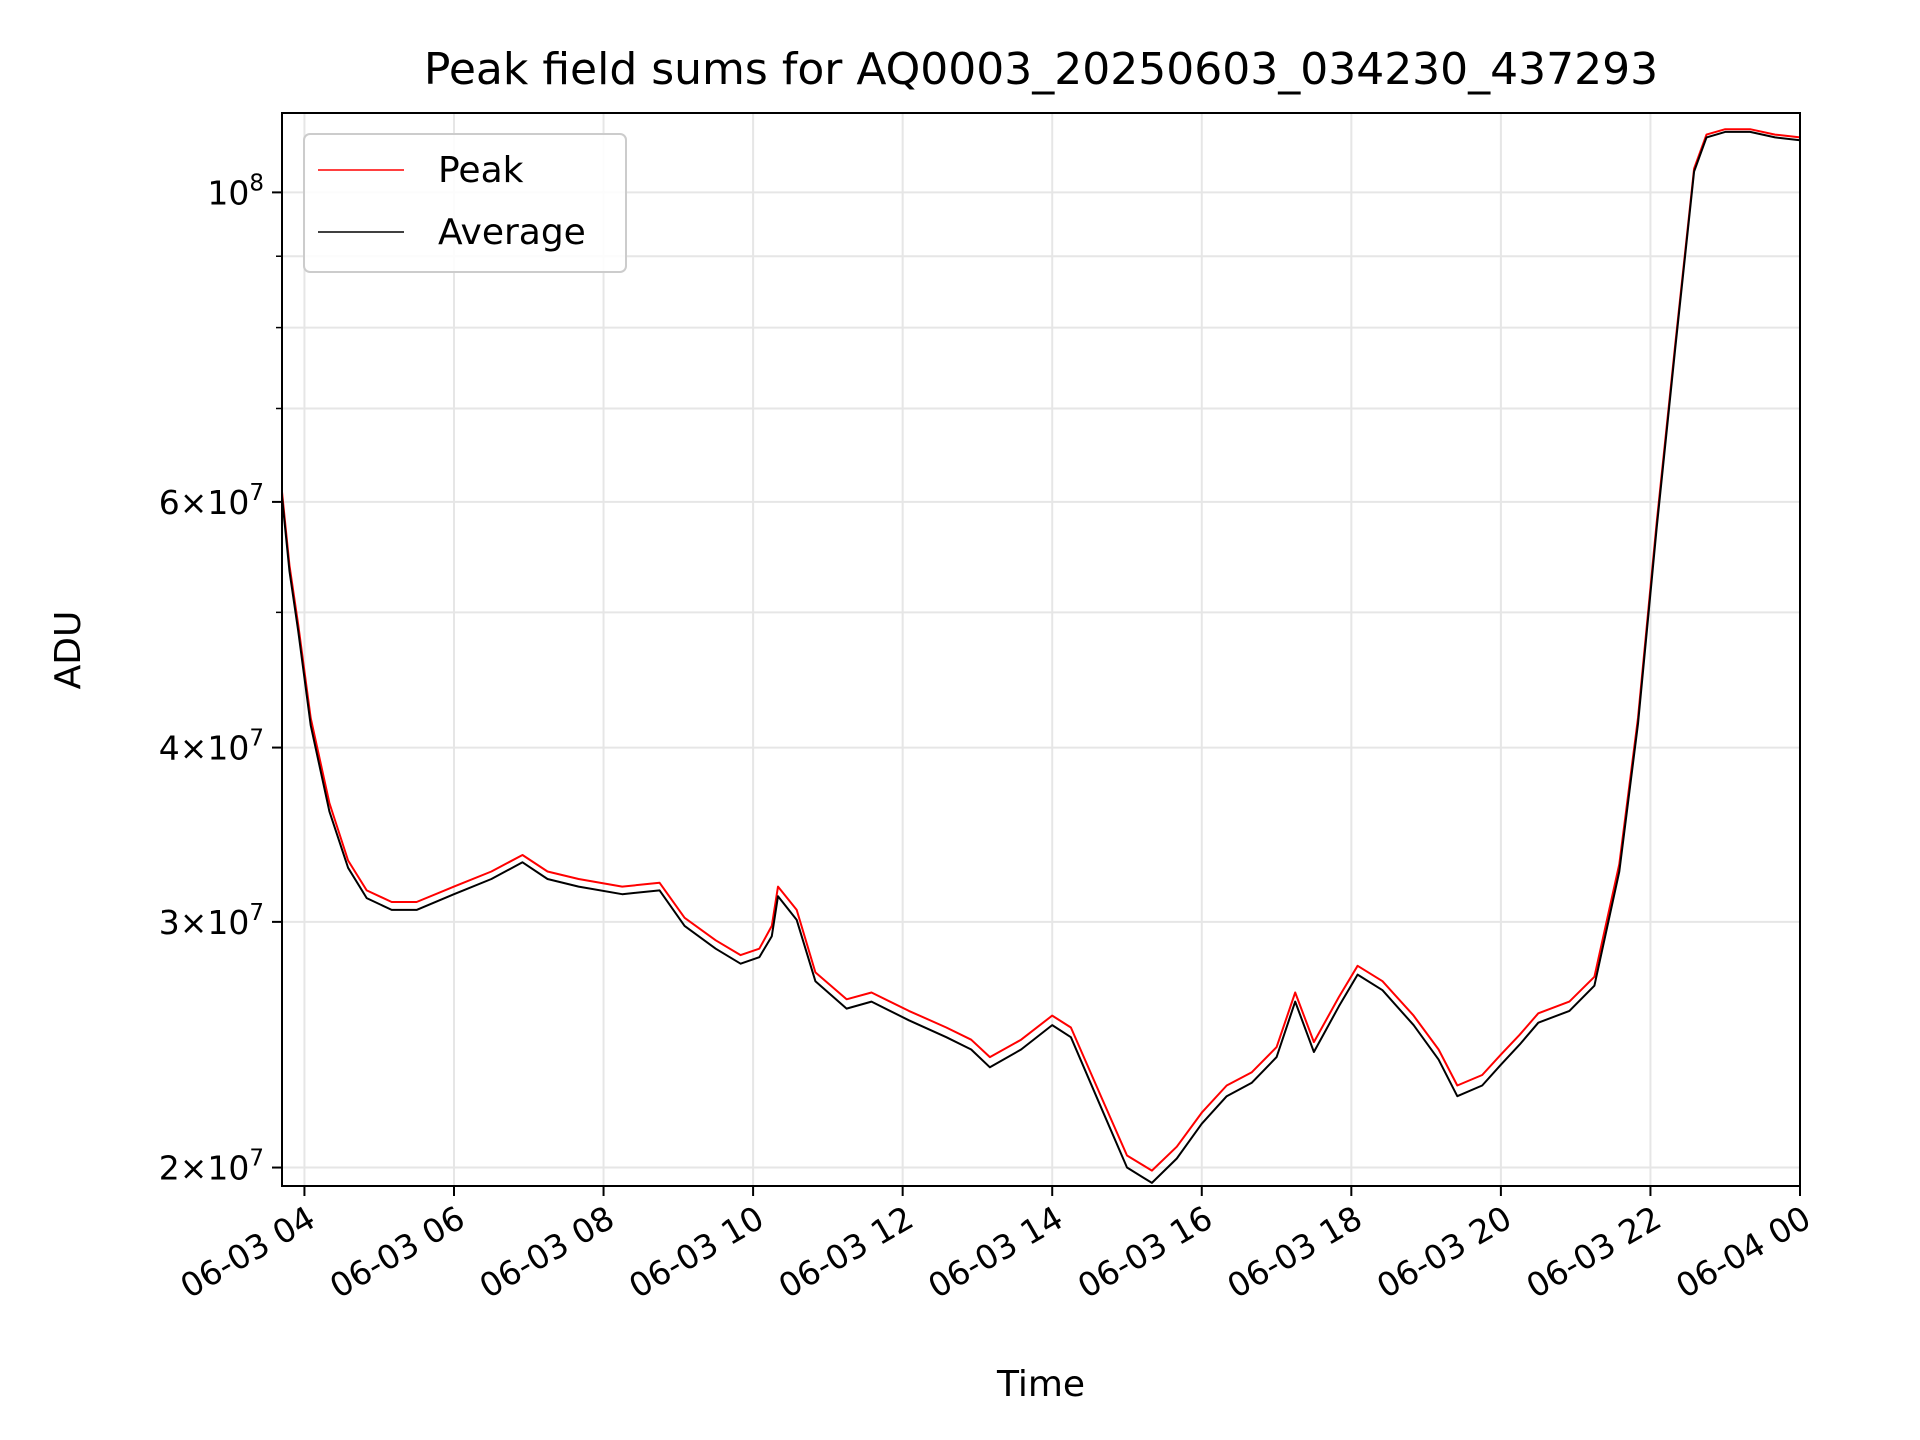  I want to click on y-tick-label: 6×107, so click(211, 501).